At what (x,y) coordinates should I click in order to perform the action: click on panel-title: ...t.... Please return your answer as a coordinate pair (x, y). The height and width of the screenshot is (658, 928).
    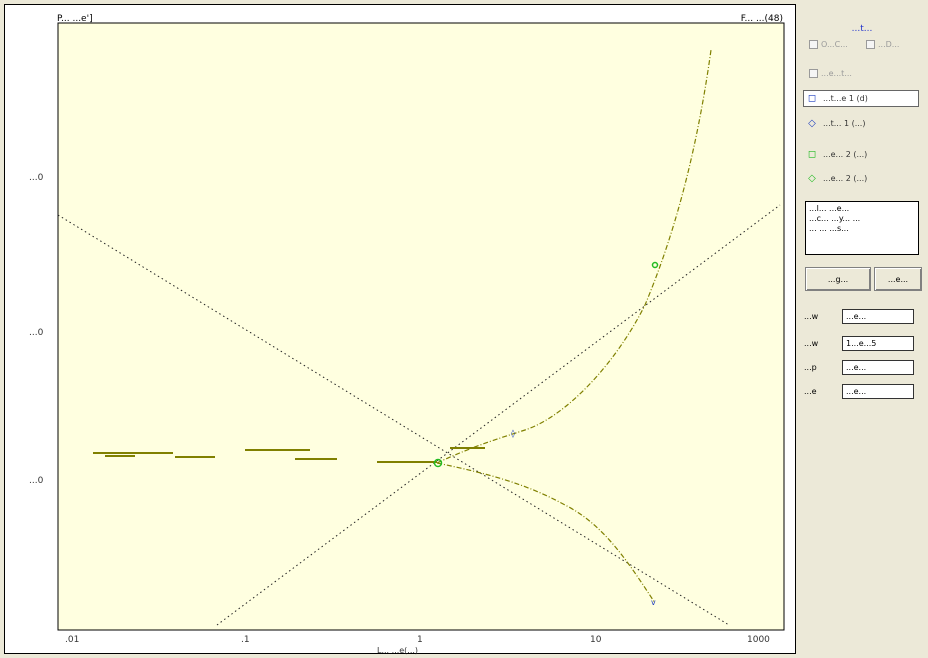
    Looking at the image, I should click on (862, 29).